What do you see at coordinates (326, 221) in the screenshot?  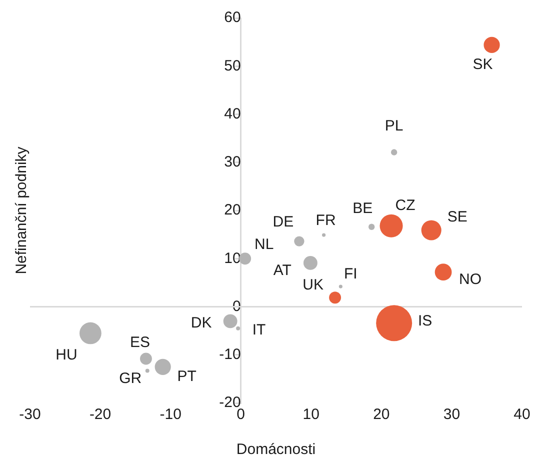 I see `annotation: FR` at bounding box center [326, 221].